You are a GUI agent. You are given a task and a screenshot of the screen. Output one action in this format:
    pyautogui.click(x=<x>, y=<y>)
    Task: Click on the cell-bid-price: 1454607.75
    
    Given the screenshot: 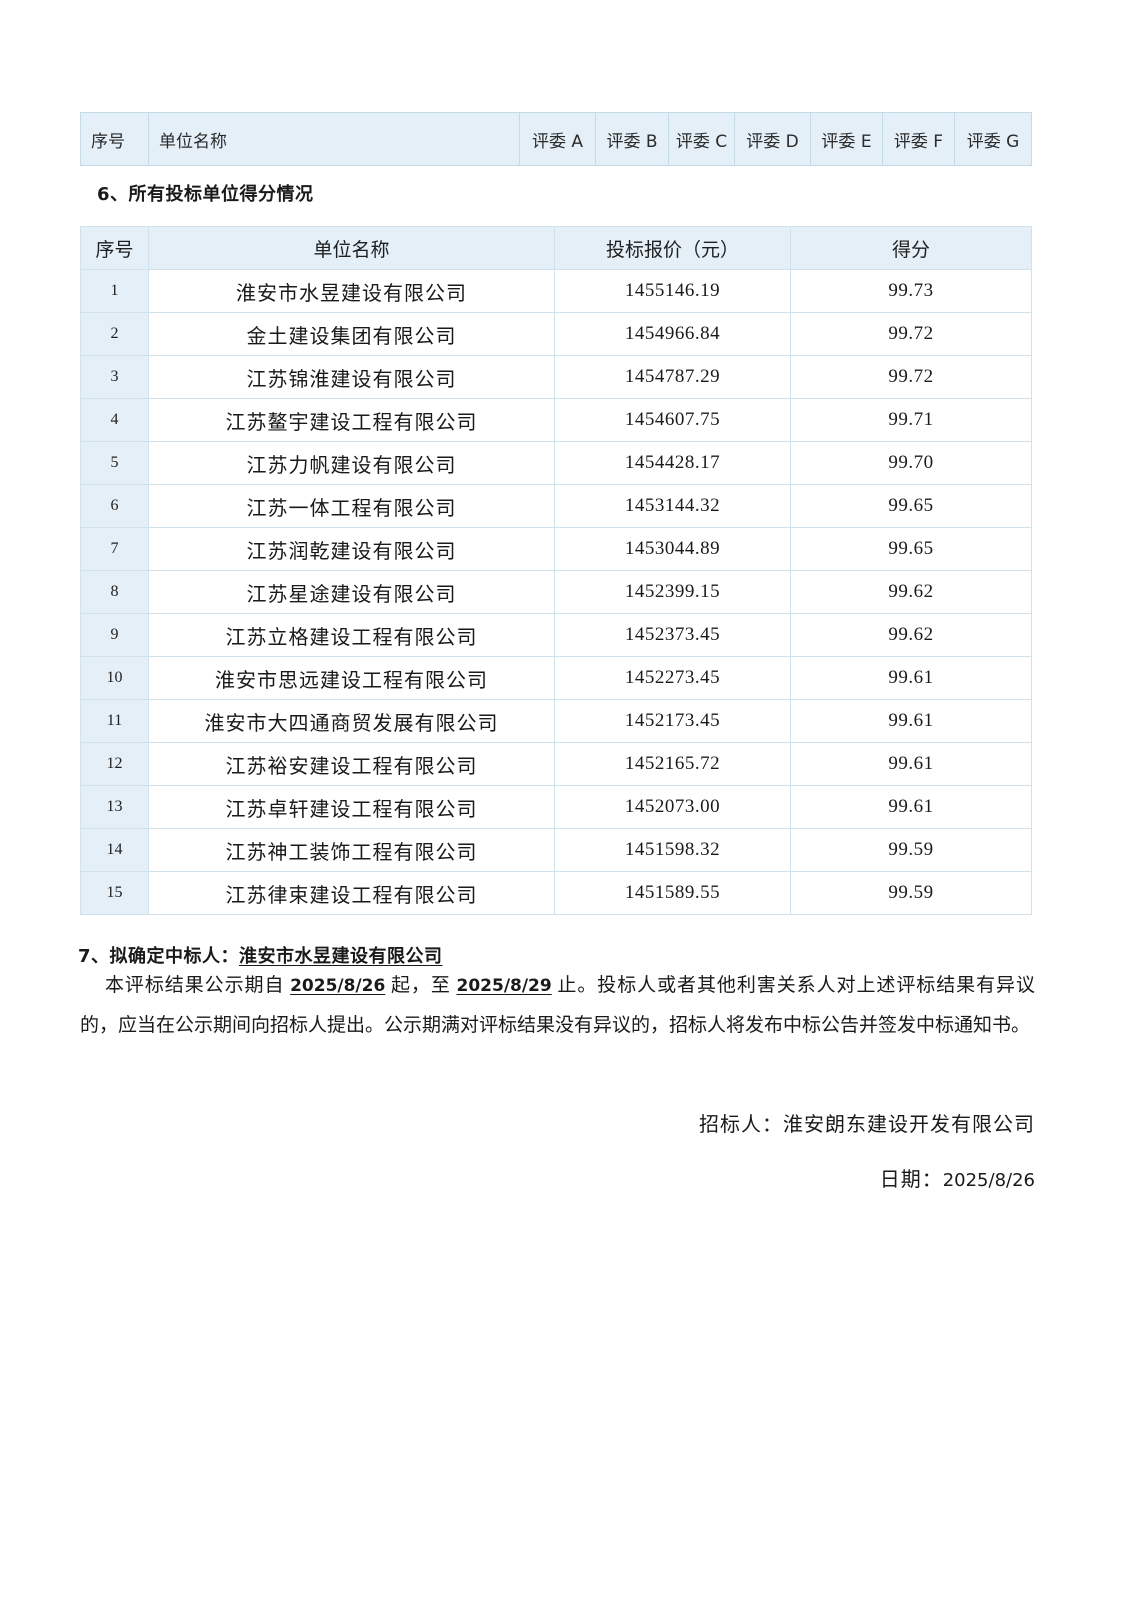 What is the action you would take?
    pyautogui.click(x=672, y=420)
    